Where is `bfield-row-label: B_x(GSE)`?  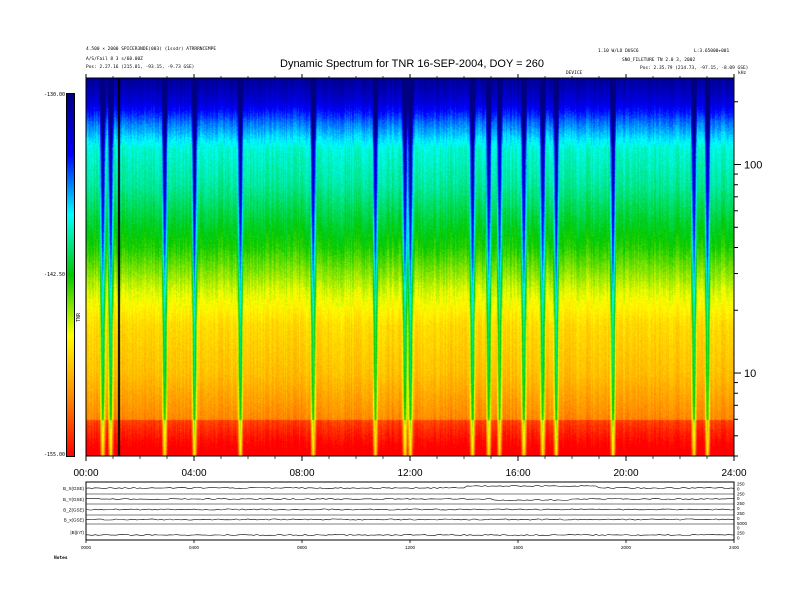 bfield-row-label: B_x(GSE) is located at coordinates (74, 520).